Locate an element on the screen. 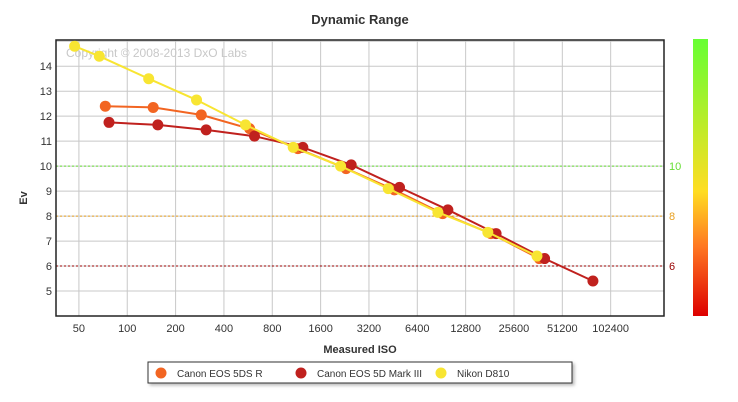  reference-line-labels: 10 8 6 is located at coordinates (675, 217).